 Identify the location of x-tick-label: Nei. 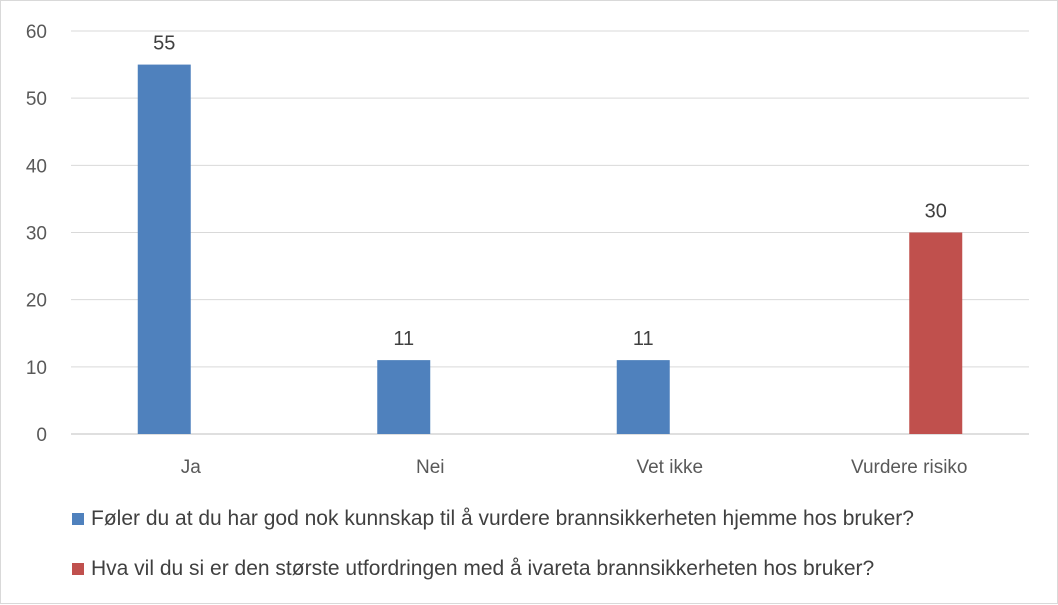
(430, 467).